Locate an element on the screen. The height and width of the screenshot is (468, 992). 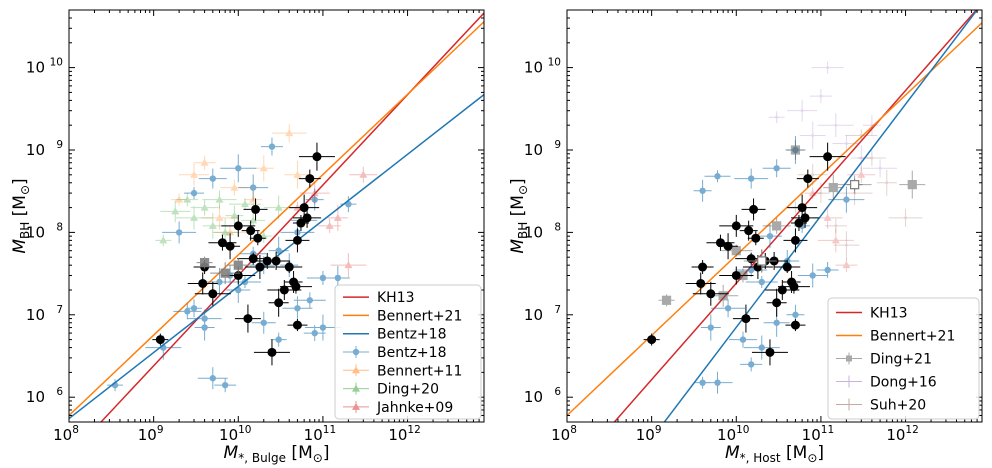
legend-label: Dong+16 is located at coordinates (903, 383).